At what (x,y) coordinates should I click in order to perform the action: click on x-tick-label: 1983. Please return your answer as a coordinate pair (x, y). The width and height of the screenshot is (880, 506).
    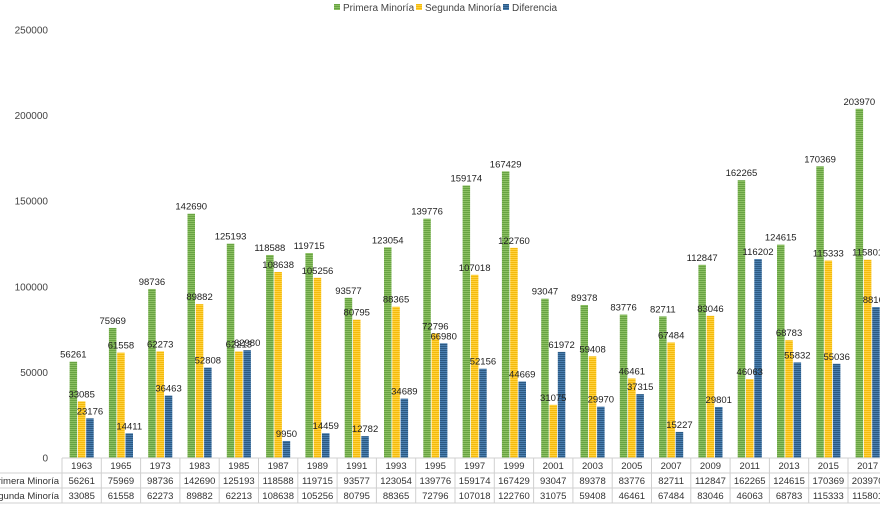
    Looking at the image, I should click on (199, 466).